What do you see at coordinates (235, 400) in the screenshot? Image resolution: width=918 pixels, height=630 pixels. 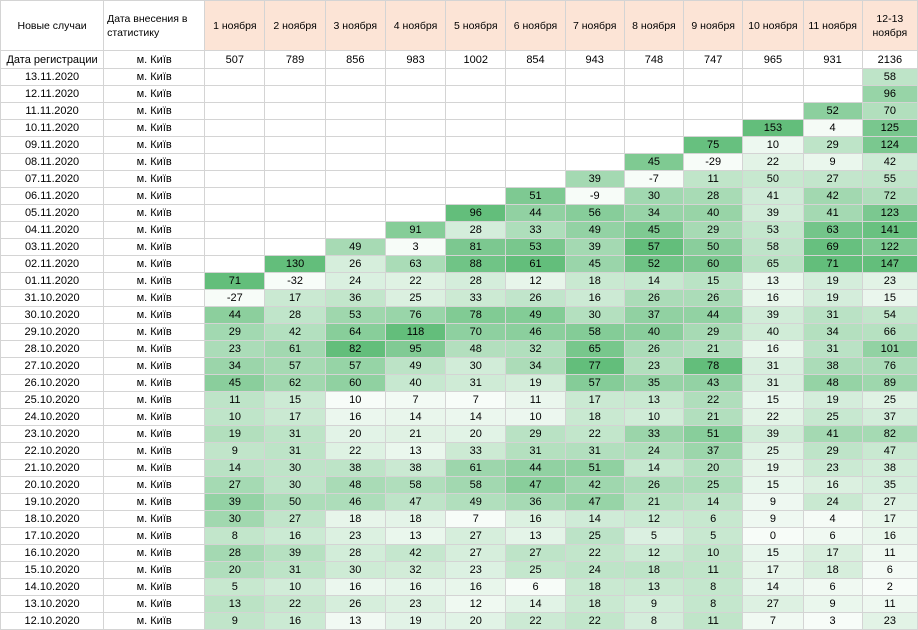 I see `value-cell: 11` at bounding box center [235, 400].